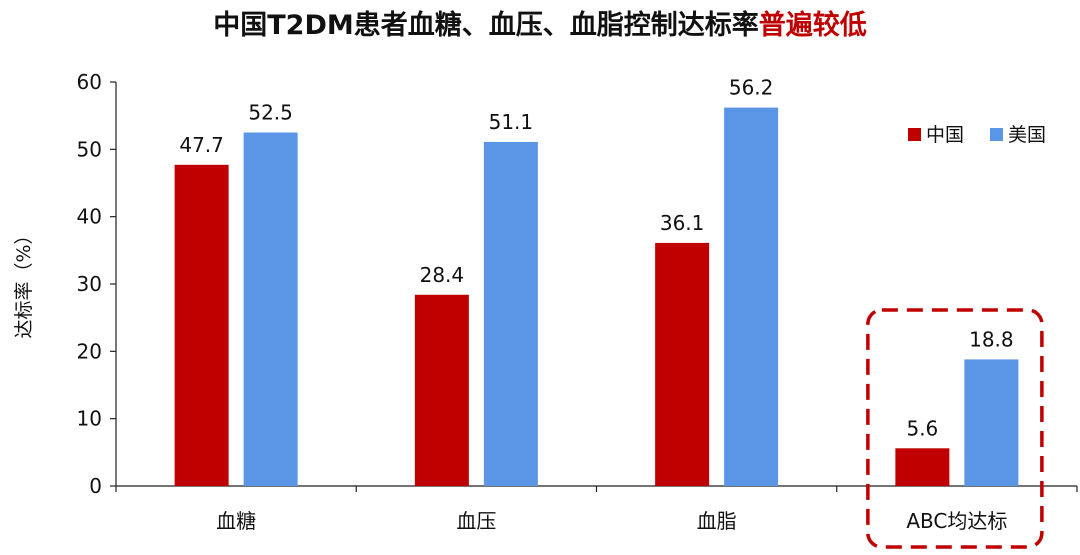 This screenshot has height=555, width=1080. What do you see at coordinates (991, 339) in the screenshot?
I see `data-label: 18.8` at bounding box center [991, 339].